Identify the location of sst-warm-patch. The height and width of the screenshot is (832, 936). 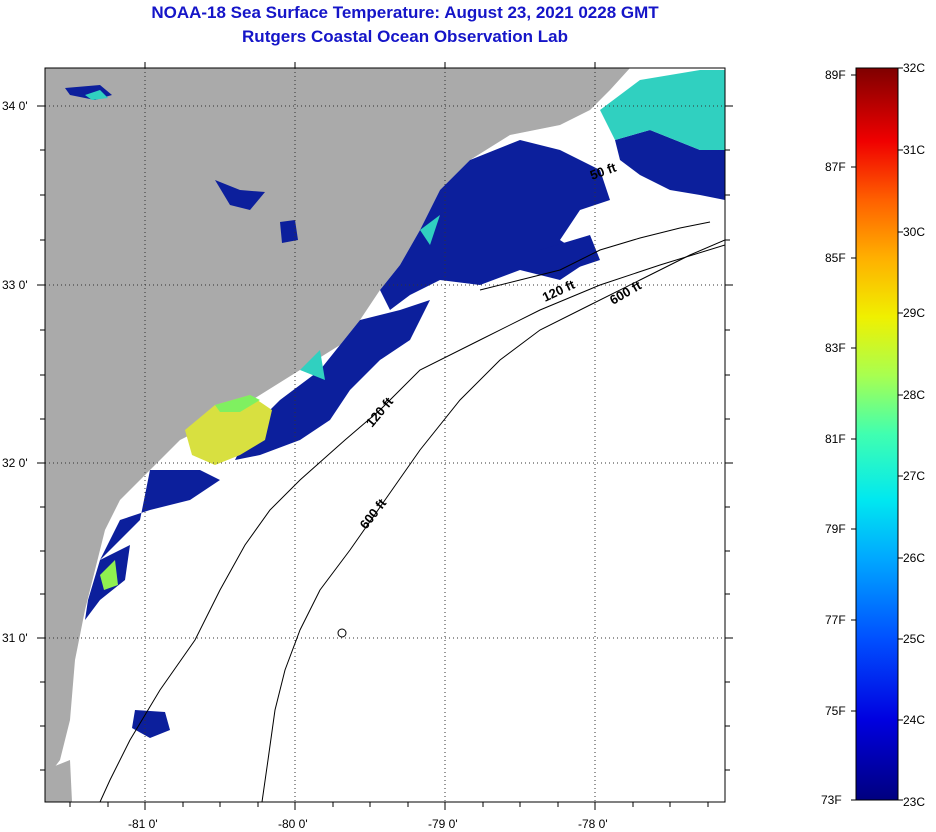
(228, 430).